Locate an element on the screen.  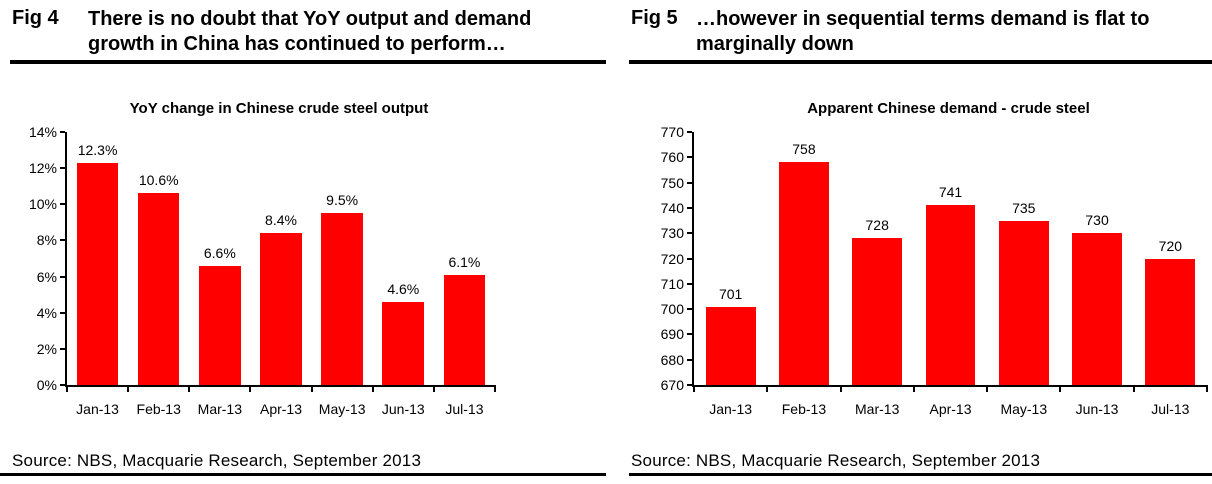
y-axis-tick-label: 710 is located at coordinates (672, 283).